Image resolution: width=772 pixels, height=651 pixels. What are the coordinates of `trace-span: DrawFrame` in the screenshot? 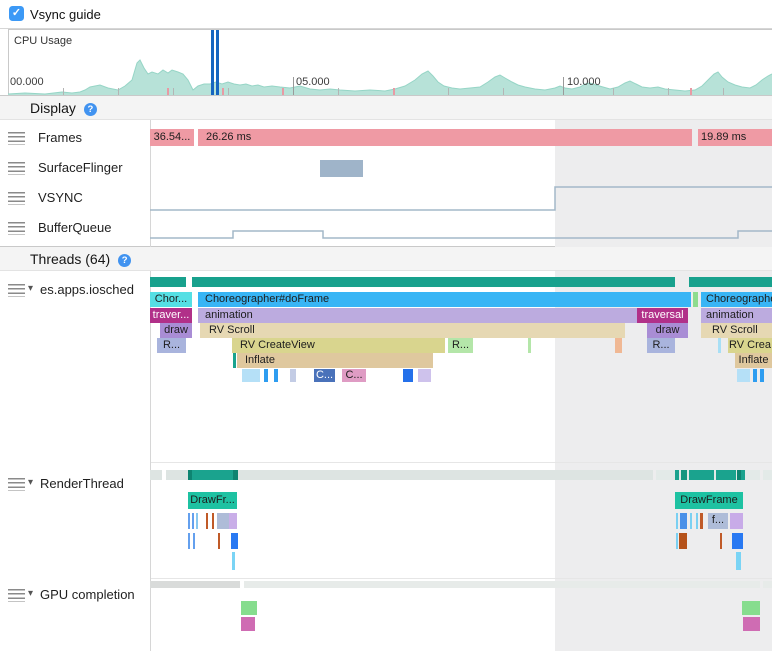 It's located at (709, 500).